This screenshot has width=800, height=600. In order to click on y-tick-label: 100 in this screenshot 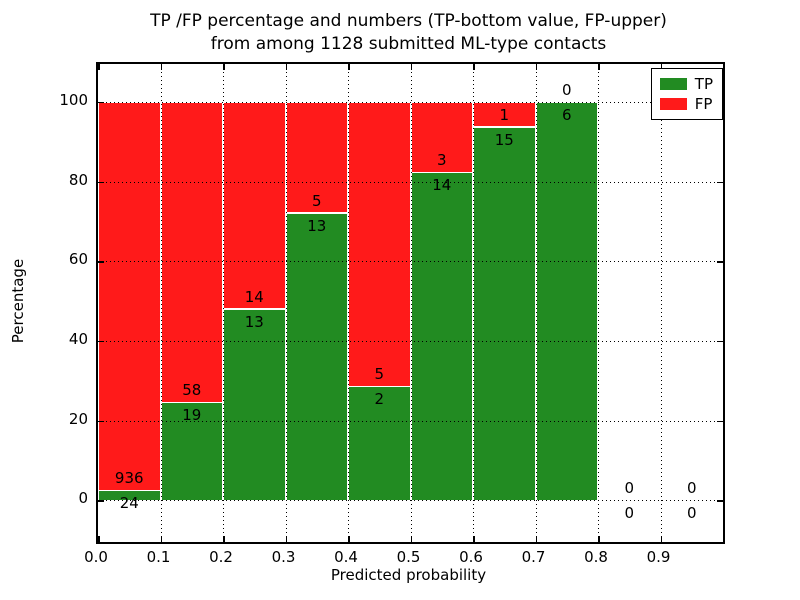, I will do `click(73, 99)`.